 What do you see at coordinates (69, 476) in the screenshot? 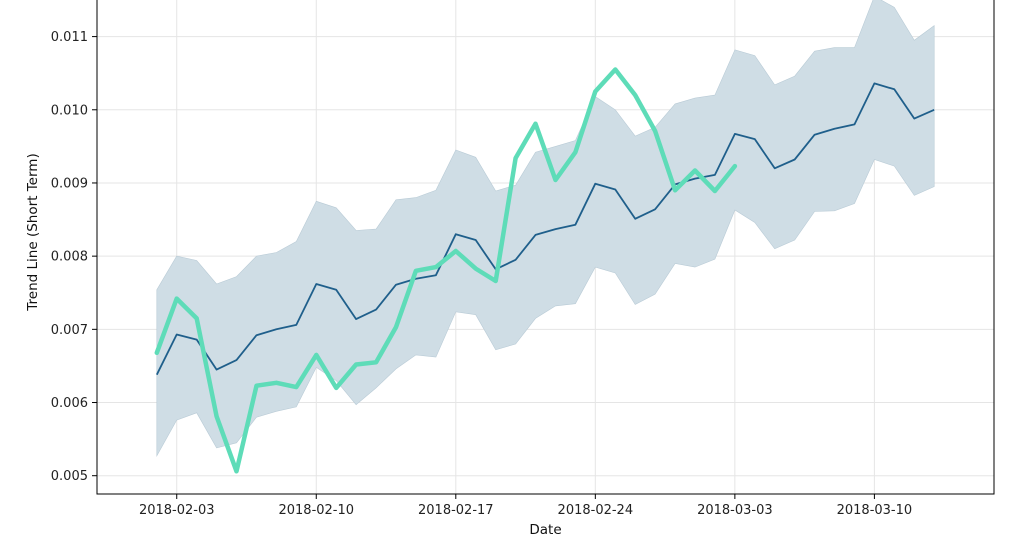
I see `y-tick-label: 0.005` at bounding box center [69, 476].